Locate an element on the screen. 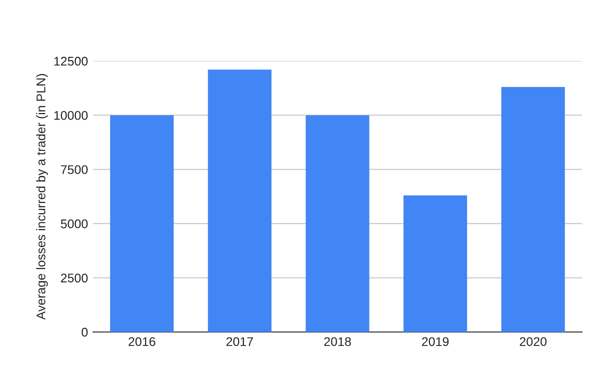  x-tick-label: 2019 is located at coordinates (435, 341).